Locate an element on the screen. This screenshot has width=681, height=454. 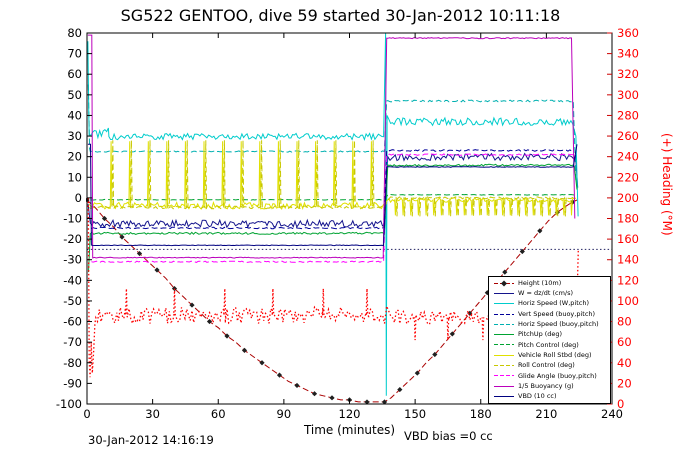
legend-entry: 1/5 Buoyancy (g) is located at coordinates (549, 386).